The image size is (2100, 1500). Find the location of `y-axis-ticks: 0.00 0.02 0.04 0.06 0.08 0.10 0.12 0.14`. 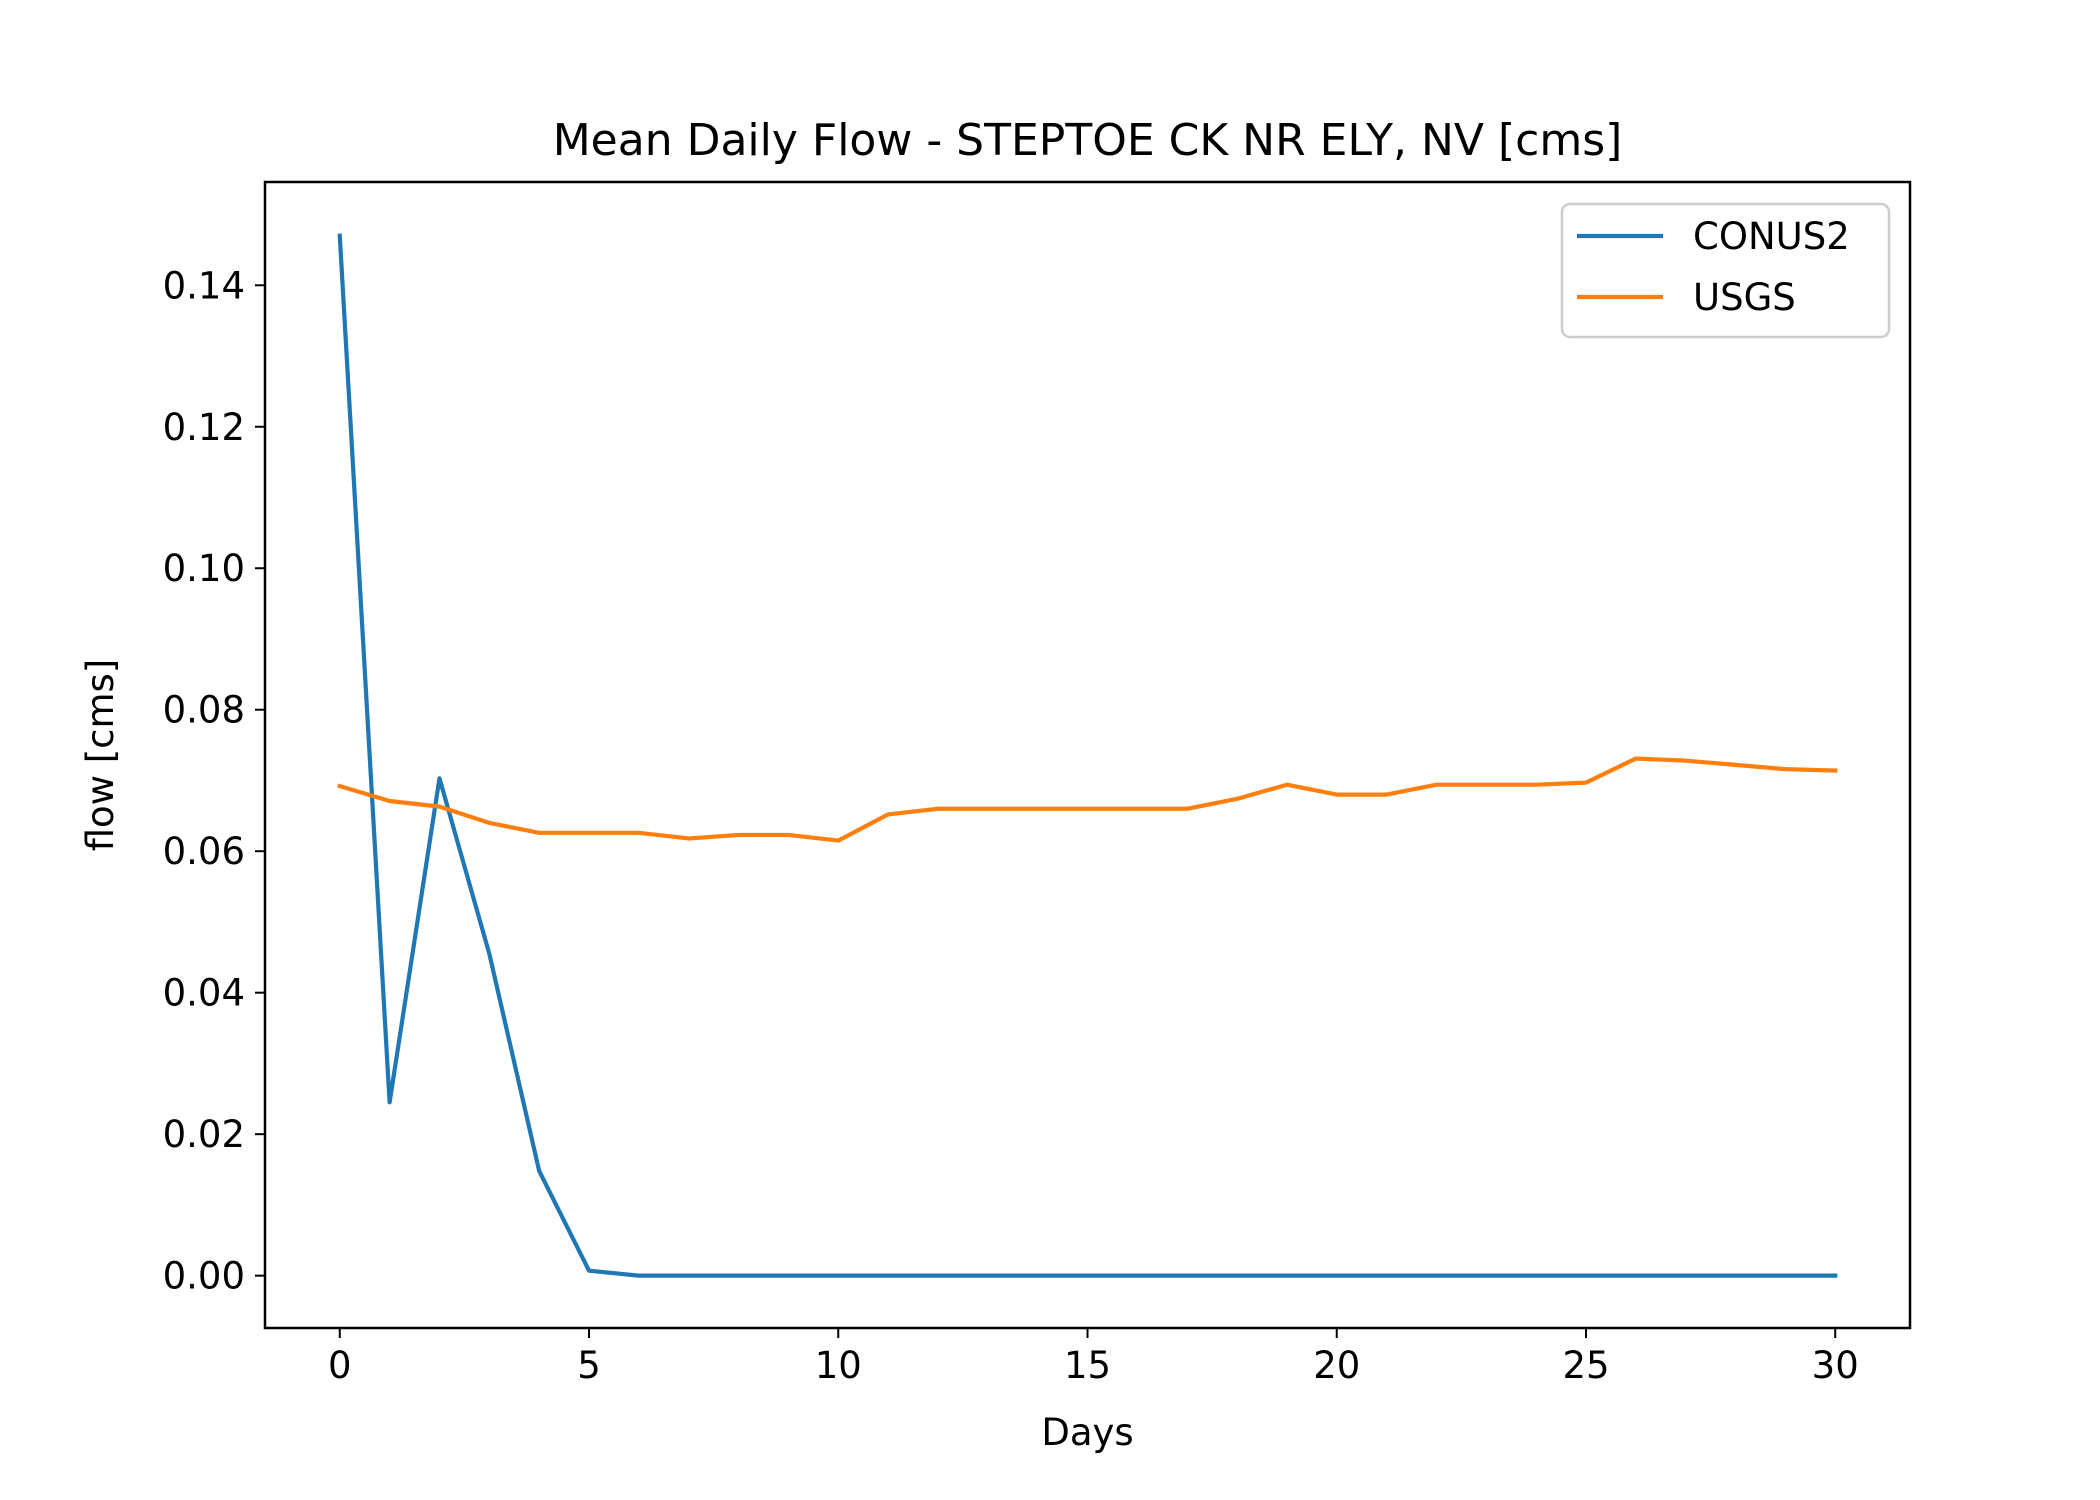

y-axis-ticks: 0.00 0.02 0.04 0.06 0.08 0.10 0.12 0.14 is located at coordinates (214, 781).